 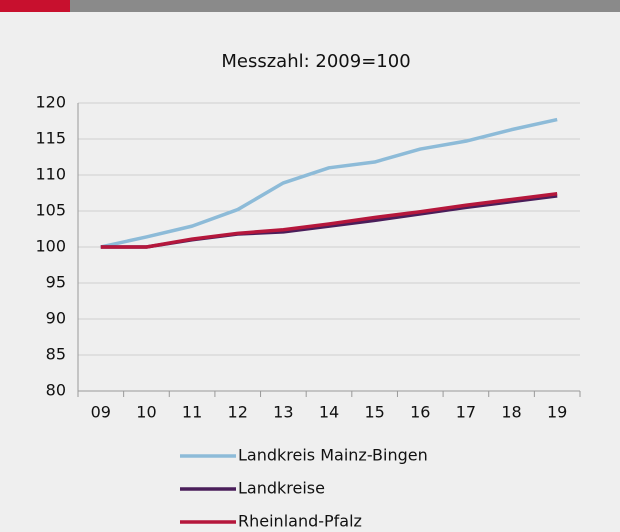 I want to click on chart-title: Messzahl: 2009=100, so click(x=315, y=61).